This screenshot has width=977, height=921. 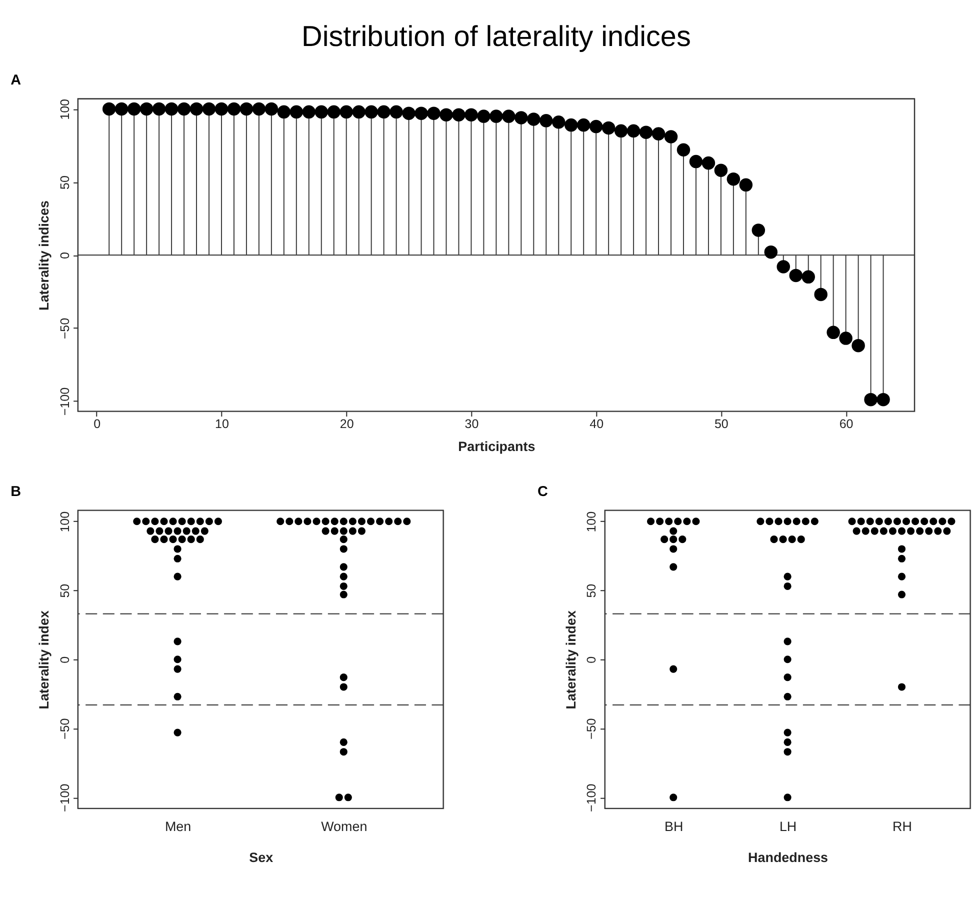 I want to click on x-tick-label: Women, so click(x=344, y=826).